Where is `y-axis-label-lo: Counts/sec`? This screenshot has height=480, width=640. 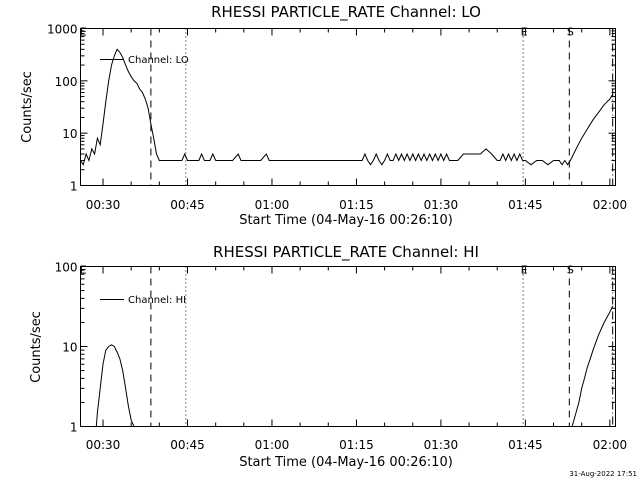
y-axis-label-lo: Counts/sec is located at coordinates (27, 107).